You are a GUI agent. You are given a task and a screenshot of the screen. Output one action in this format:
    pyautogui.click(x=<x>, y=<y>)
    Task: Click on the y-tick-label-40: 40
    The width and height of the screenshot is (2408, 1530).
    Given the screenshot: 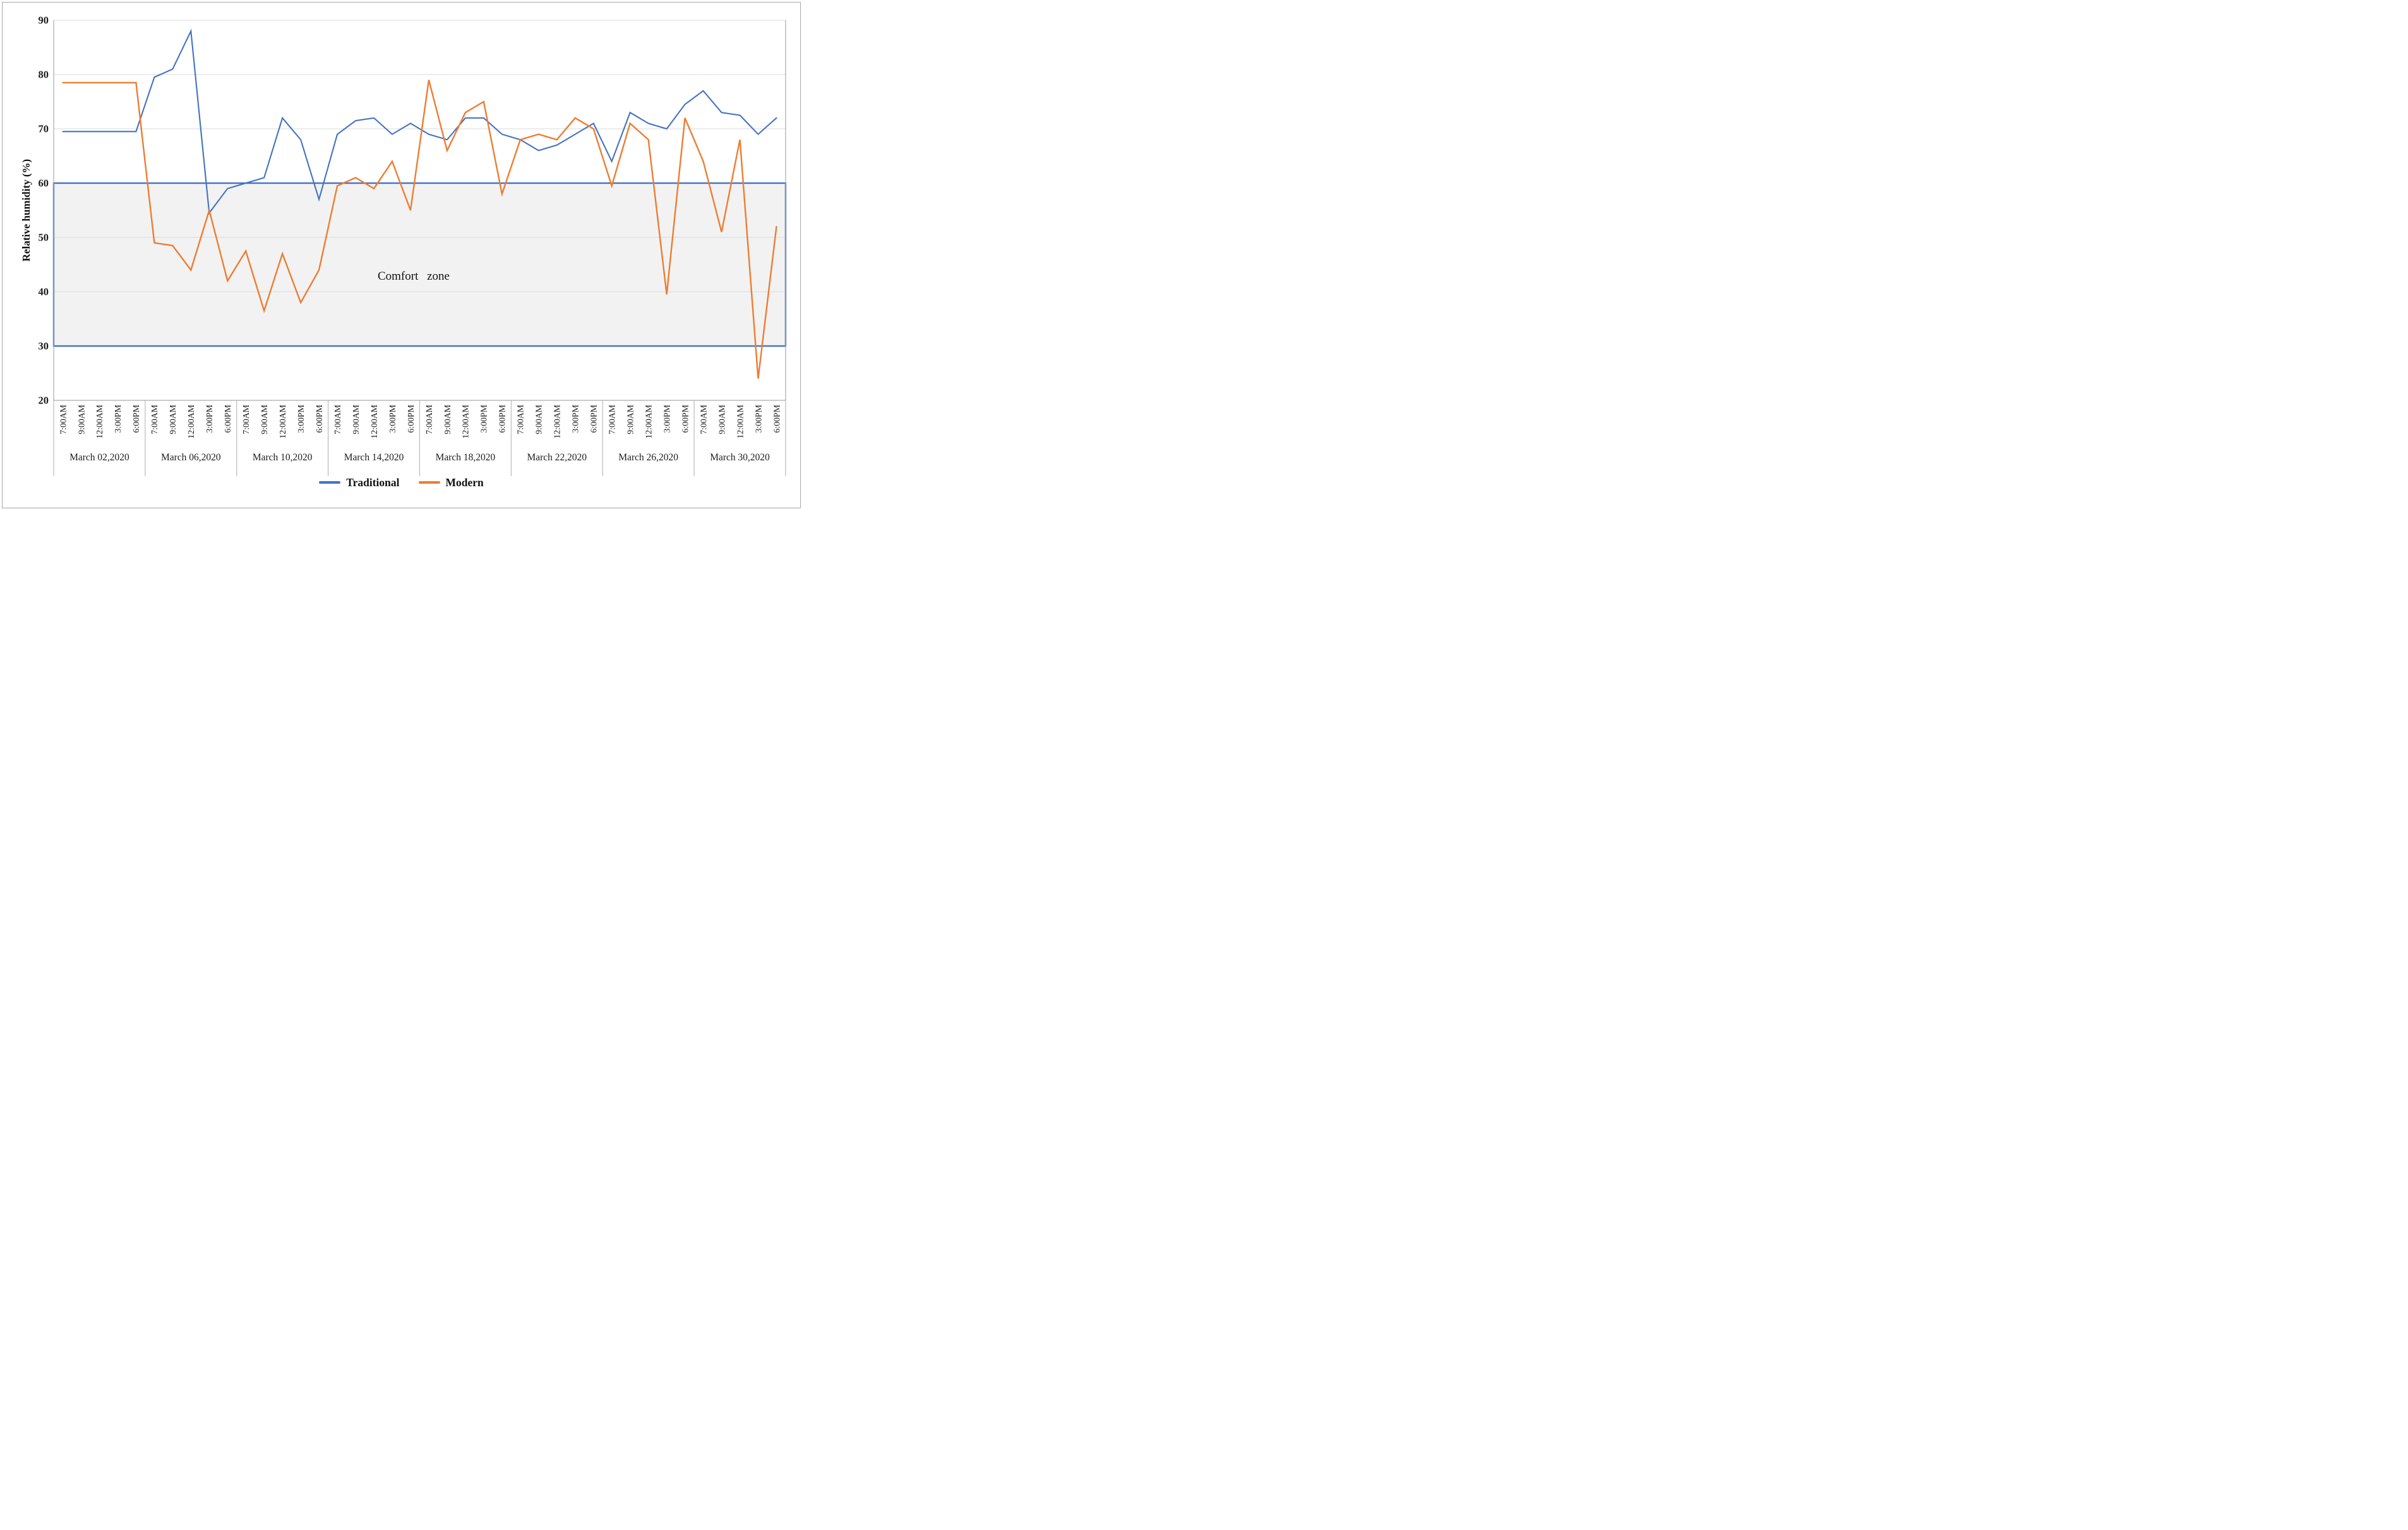 What is the action you would take?
    pyautogui.click(x=44, y=292)
    